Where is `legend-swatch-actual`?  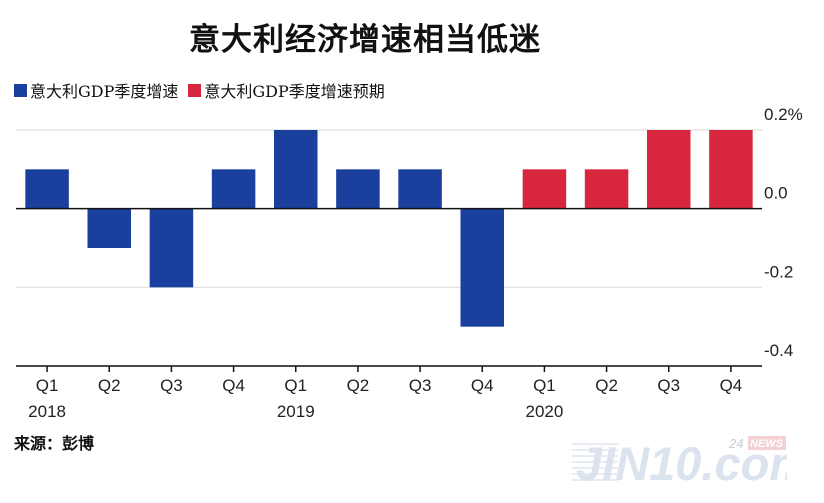 legend-swatch-actual is located at coordinates (20, 90).